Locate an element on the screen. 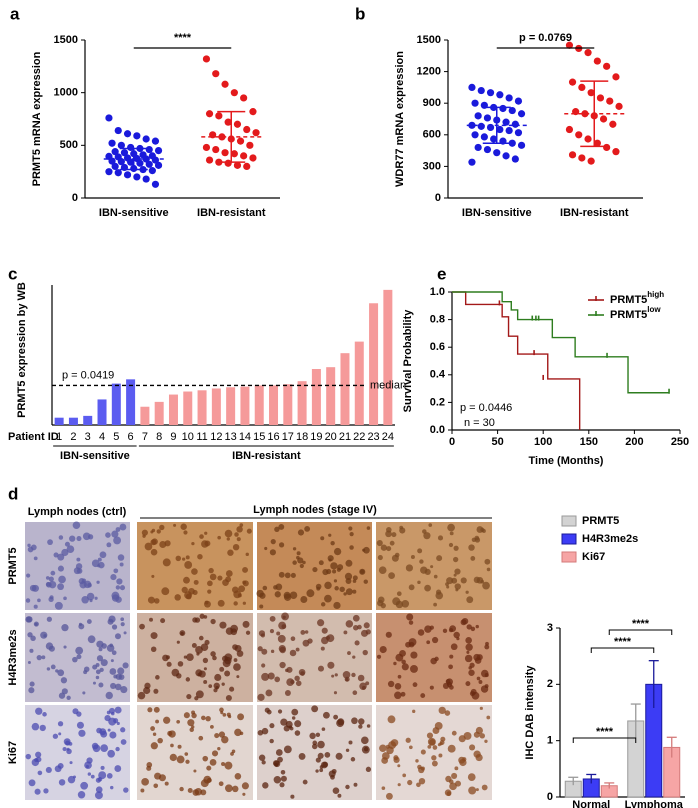  legend-superscript: low is located at coordinates (654, 309).